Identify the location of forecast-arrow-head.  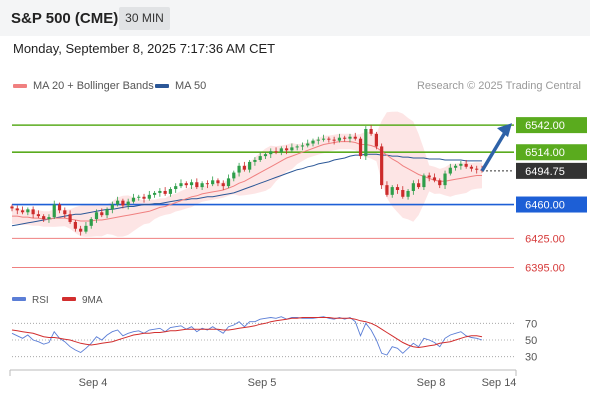
(504, 130).